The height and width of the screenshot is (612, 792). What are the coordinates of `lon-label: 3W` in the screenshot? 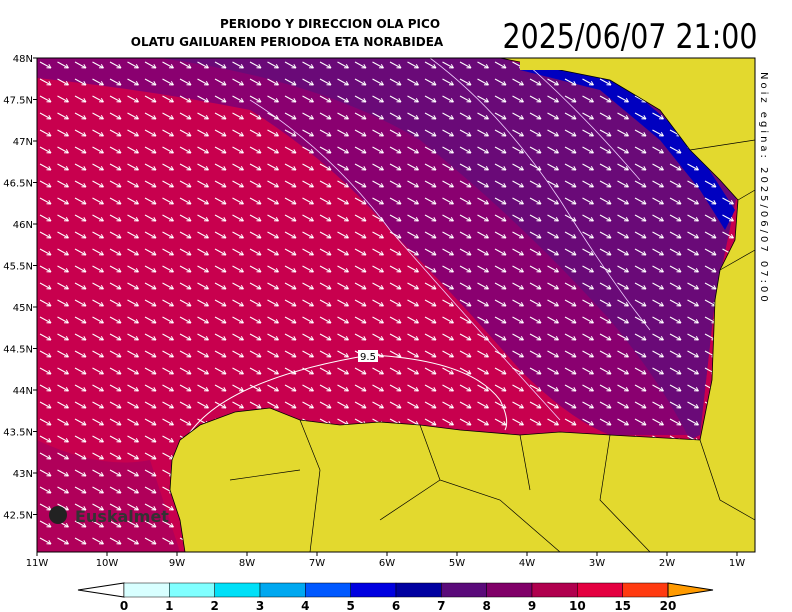 It's located at (597, 563).